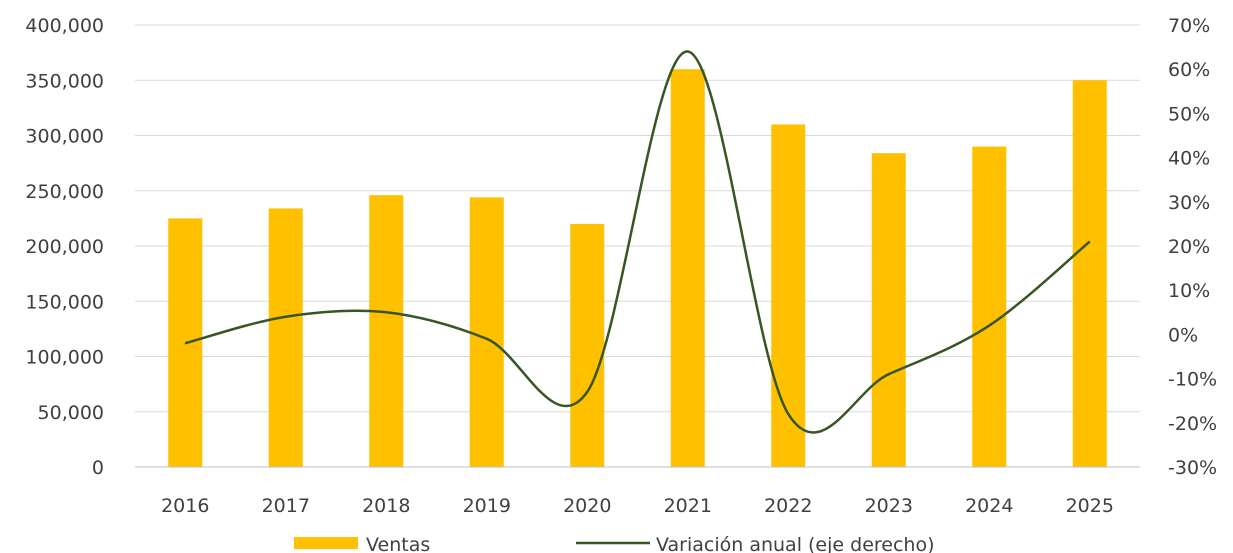 The height and width of the screenshot is (553, 1233). What do you see at coordinates (64, 358) in the screenshot?
I see `left-tick-label: 100,000` at bounding box center [64, 358].